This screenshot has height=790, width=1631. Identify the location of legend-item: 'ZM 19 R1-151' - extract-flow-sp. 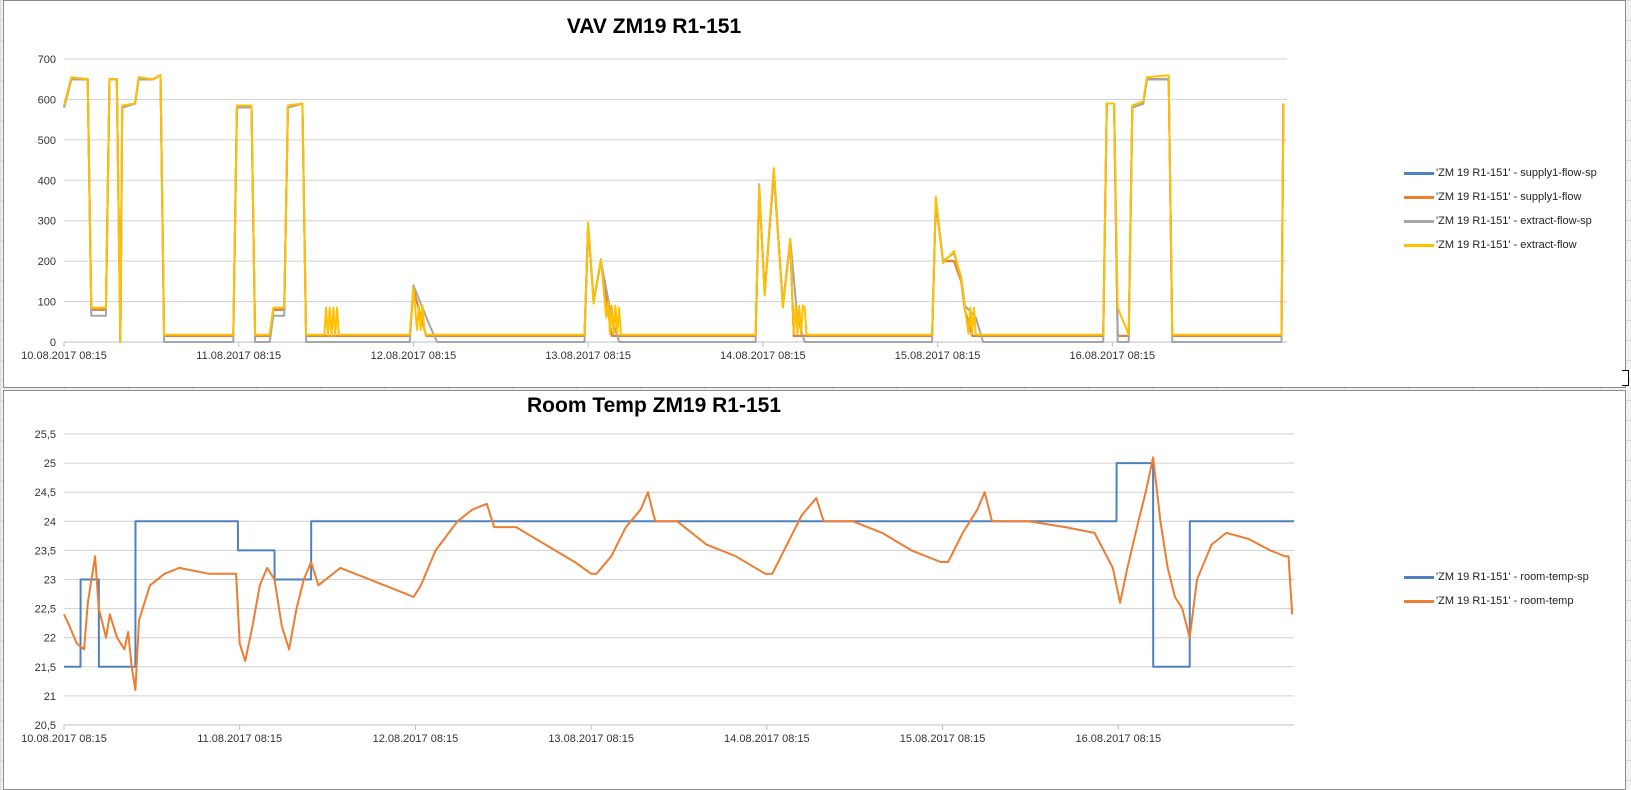
(1500, 221).